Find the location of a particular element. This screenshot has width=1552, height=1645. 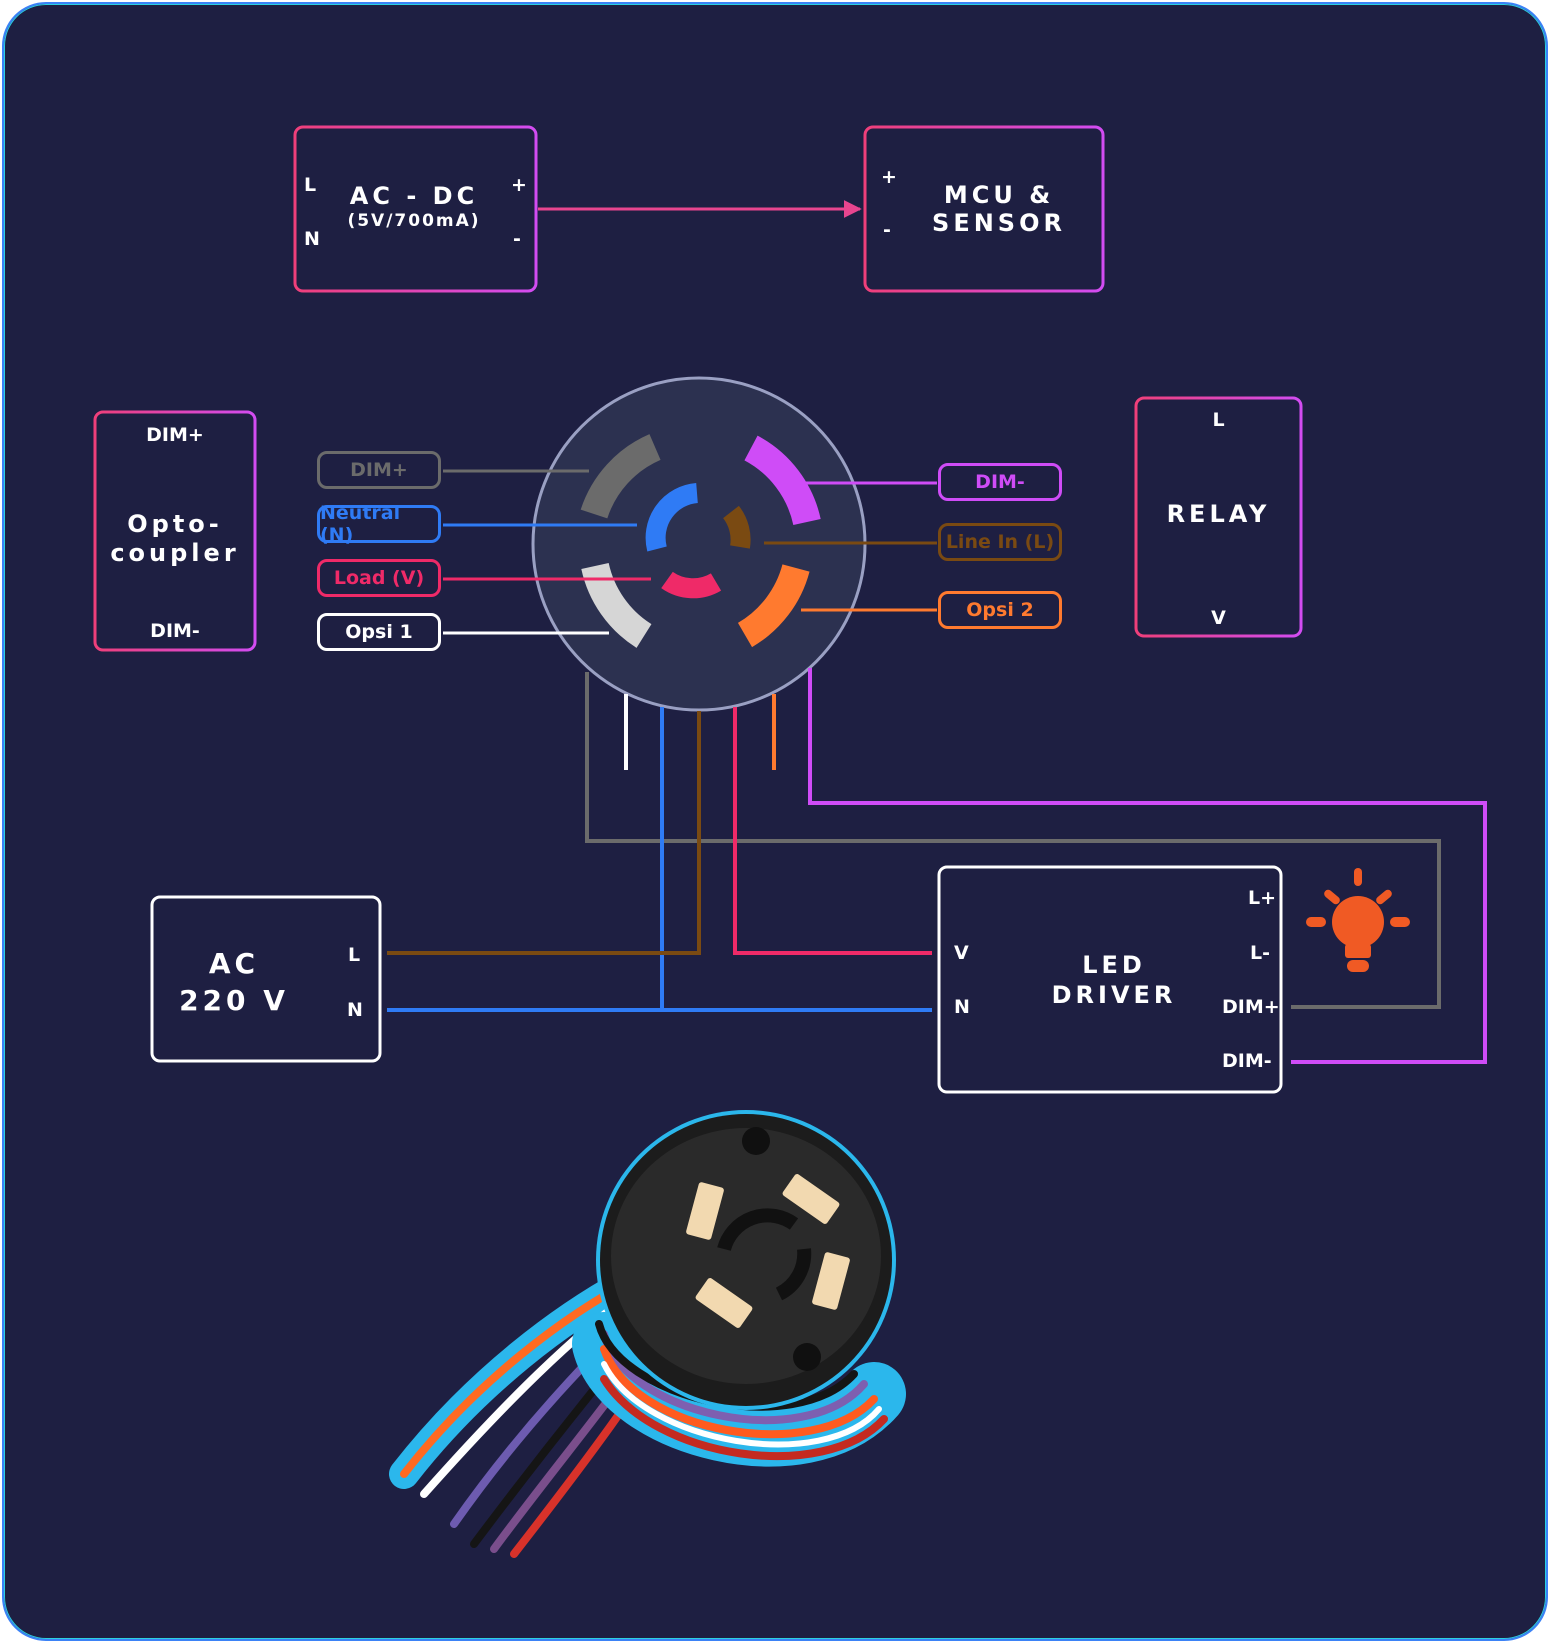

opto-title: Opto- coupler is located at coordinates (175, 538).